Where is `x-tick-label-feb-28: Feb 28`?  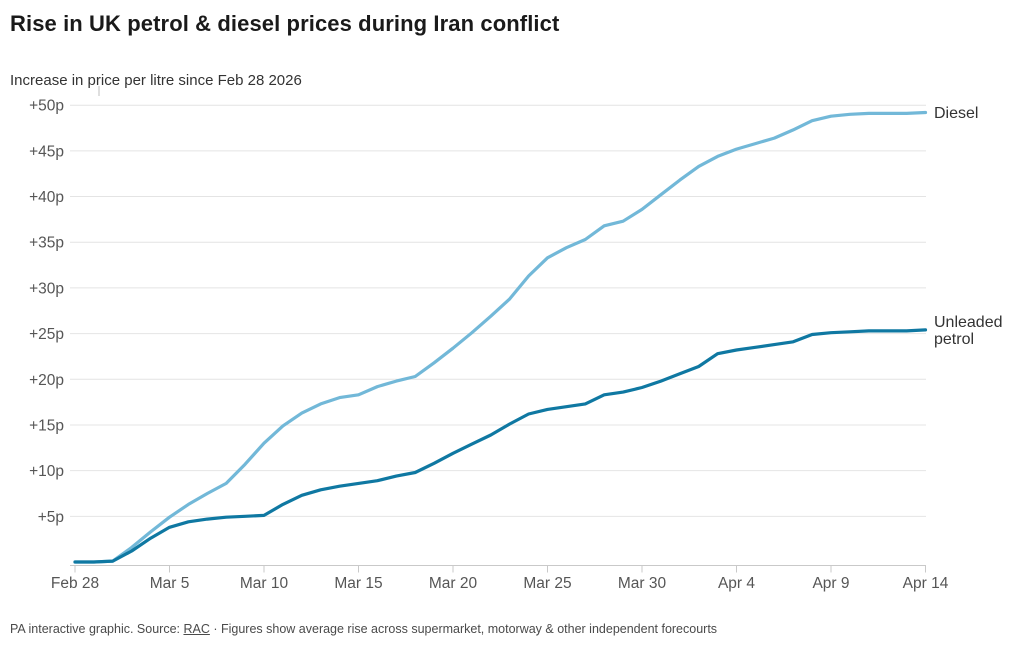 x-tick-label-feb-28: Feb 28 is located at coordinates (75, 583).